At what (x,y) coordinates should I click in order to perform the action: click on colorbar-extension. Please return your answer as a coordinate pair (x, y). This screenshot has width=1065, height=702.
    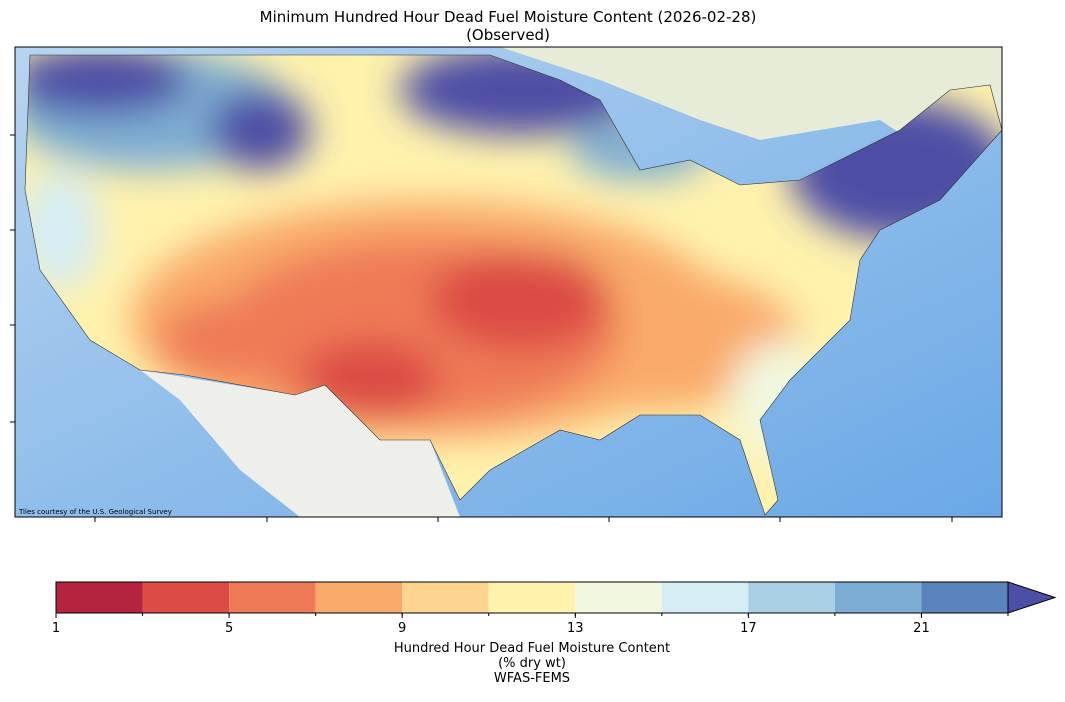
    Looking at the image, I should click on (1032, 597).